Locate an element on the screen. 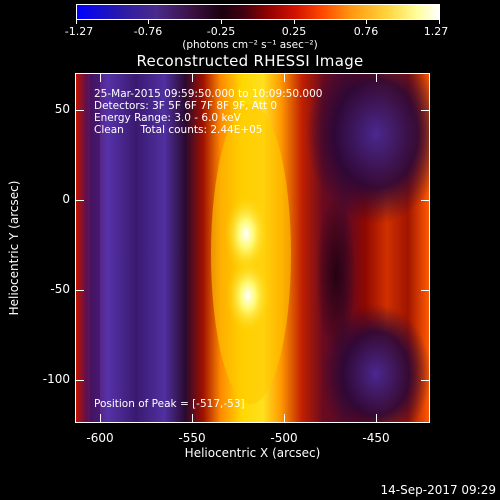 Image resolution: width=500 pixels, height=500 pixels. overlay-method-counts: Clean Total counts: 2.44E+05 is located at coordinates (178, 130).